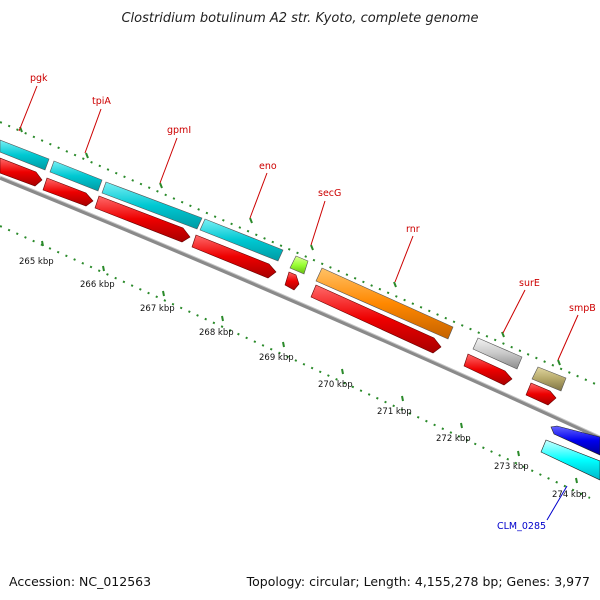 The image size is (600, 600). What do you see at coordinates (511, 467) in the screenshot?
I see `kbp-label: 273 kbp` at bounding box center [511, 467].